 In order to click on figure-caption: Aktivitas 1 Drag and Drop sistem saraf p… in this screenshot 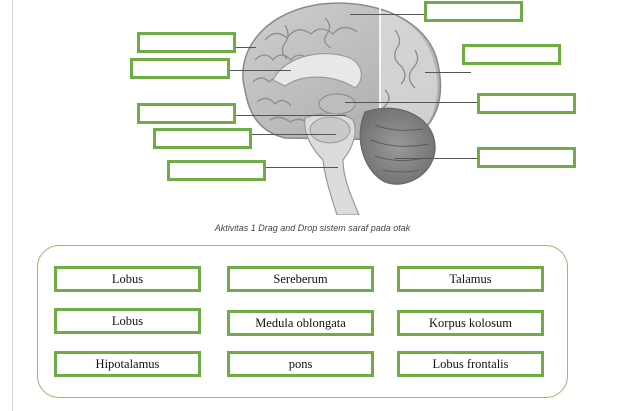, I will do `click(312, 228)`.